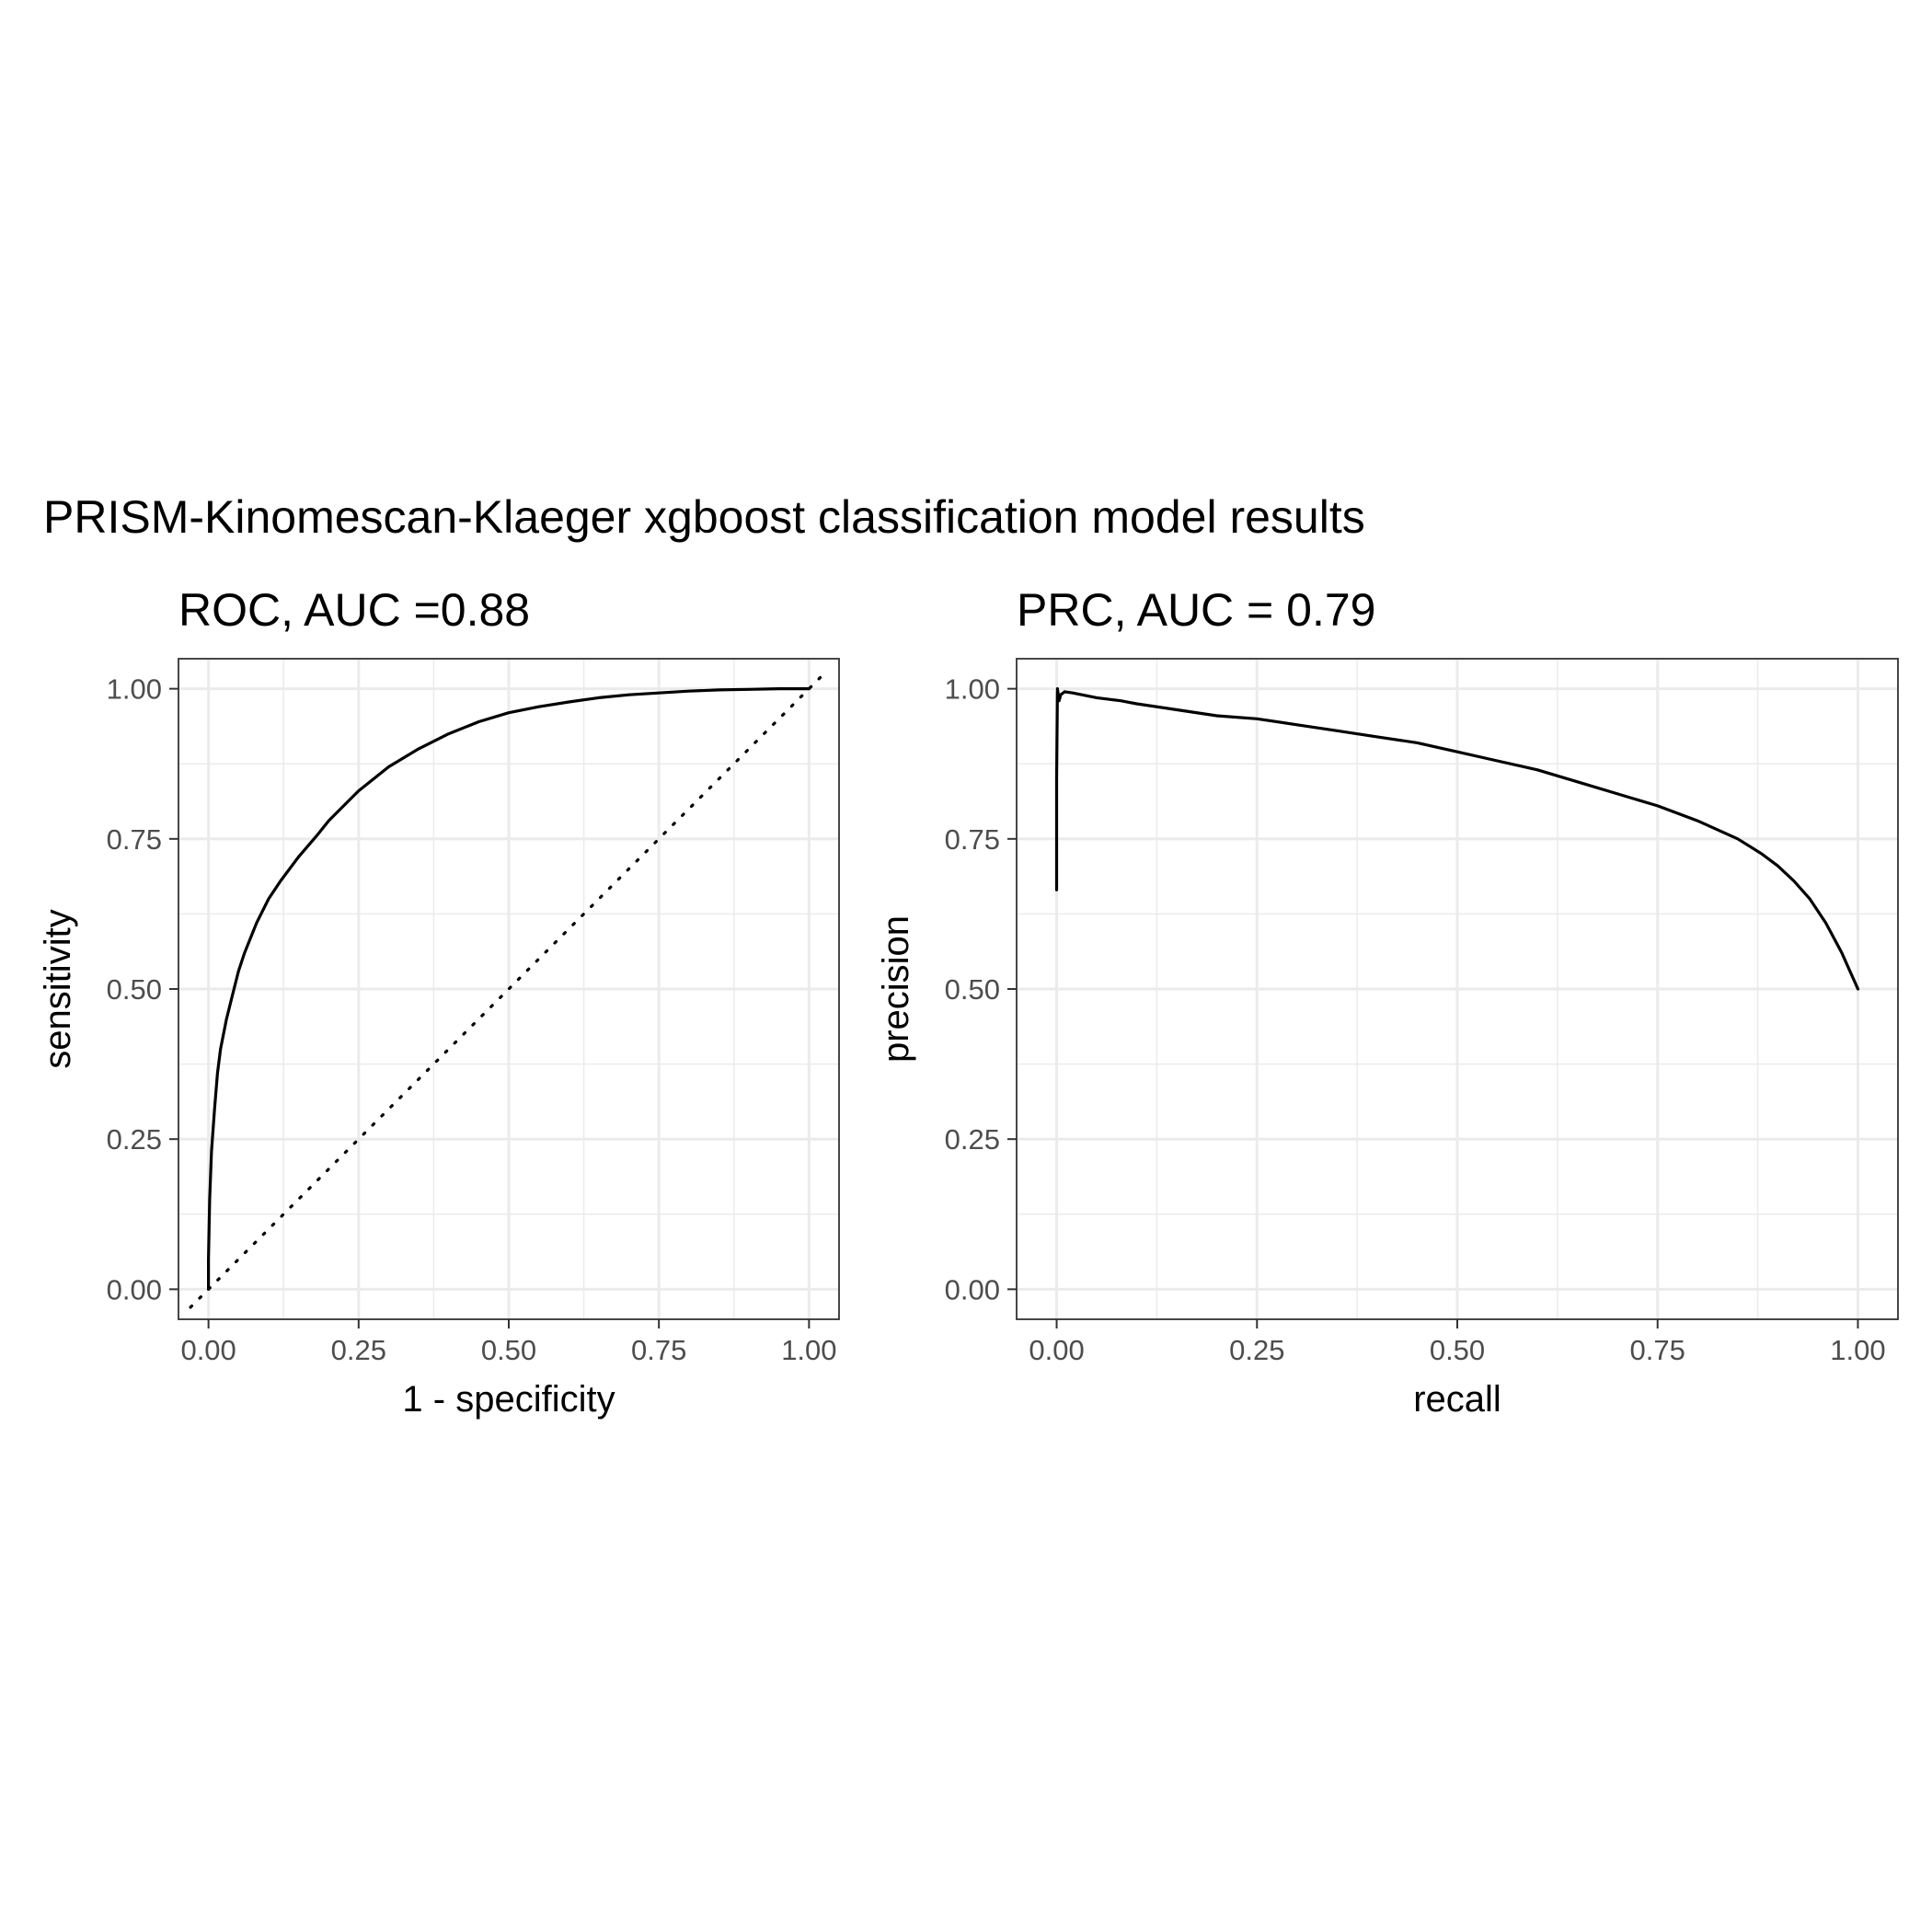  Describe the element at coordinates (1457, 838) in the screenshot. I see `prc-curve` at that location.